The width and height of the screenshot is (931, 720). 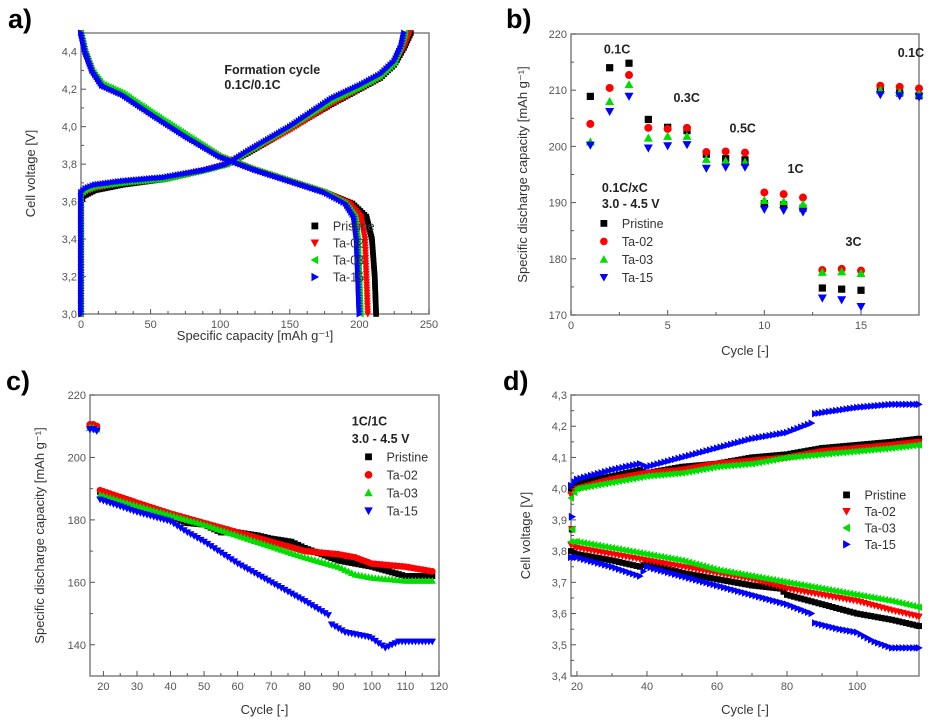 What do you see at coordinates (559, 458) in the screenshot?
I see `y-tick-label: 4,1` at bounding box center [559, 458].